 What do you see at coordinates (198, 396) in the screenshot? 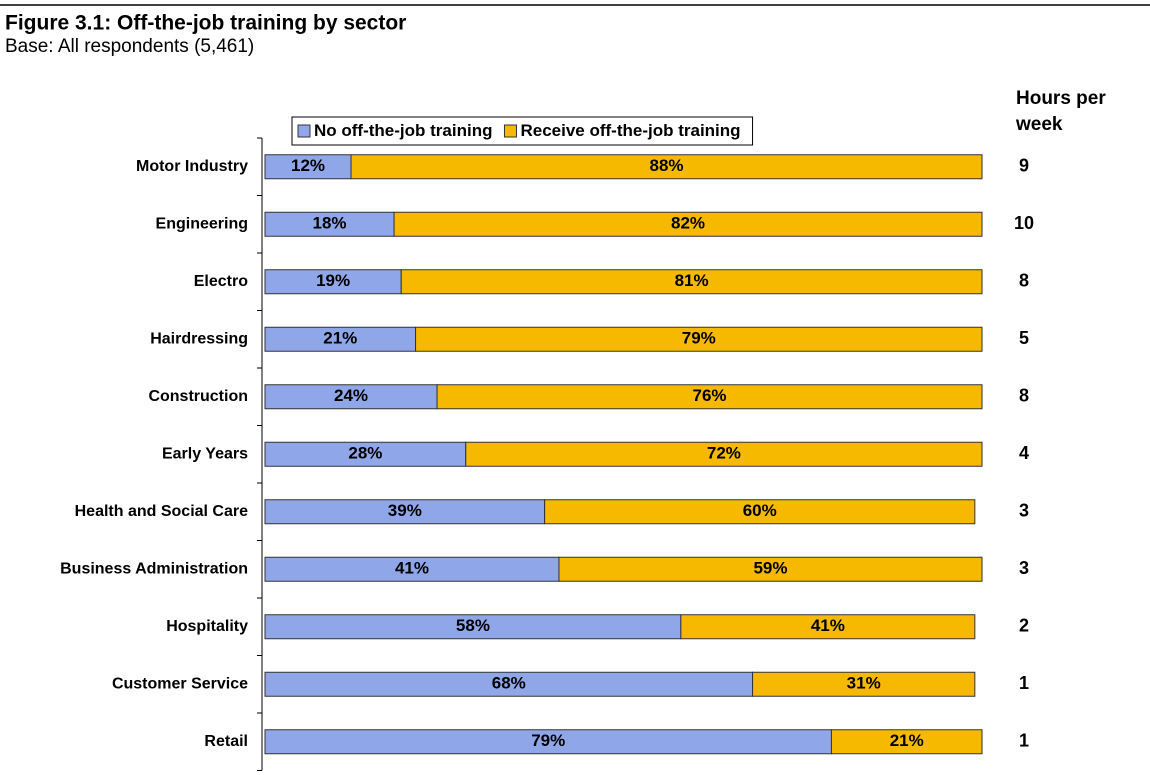
I see `category-label: Construction` at bounding box center [198, 396].